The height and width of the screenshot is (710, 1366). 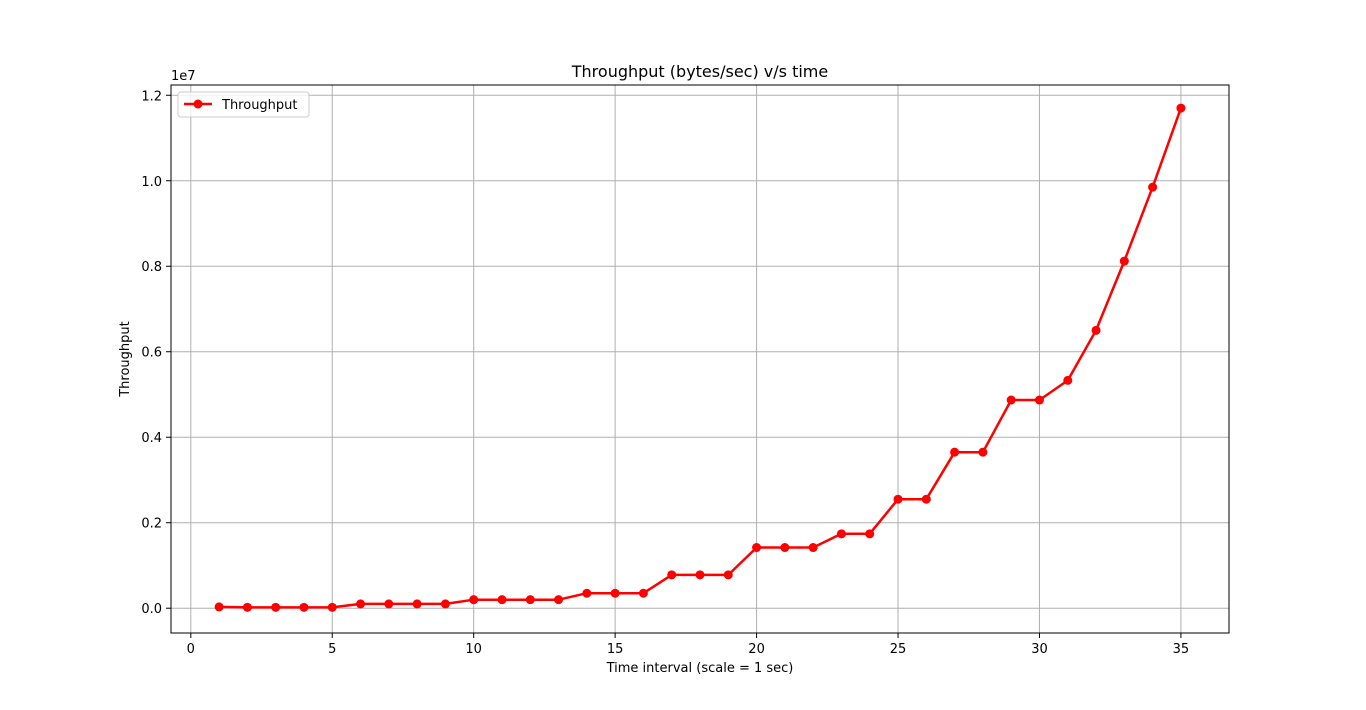 I want to click on x-tick-label: 10, so click(x=473, y=649).